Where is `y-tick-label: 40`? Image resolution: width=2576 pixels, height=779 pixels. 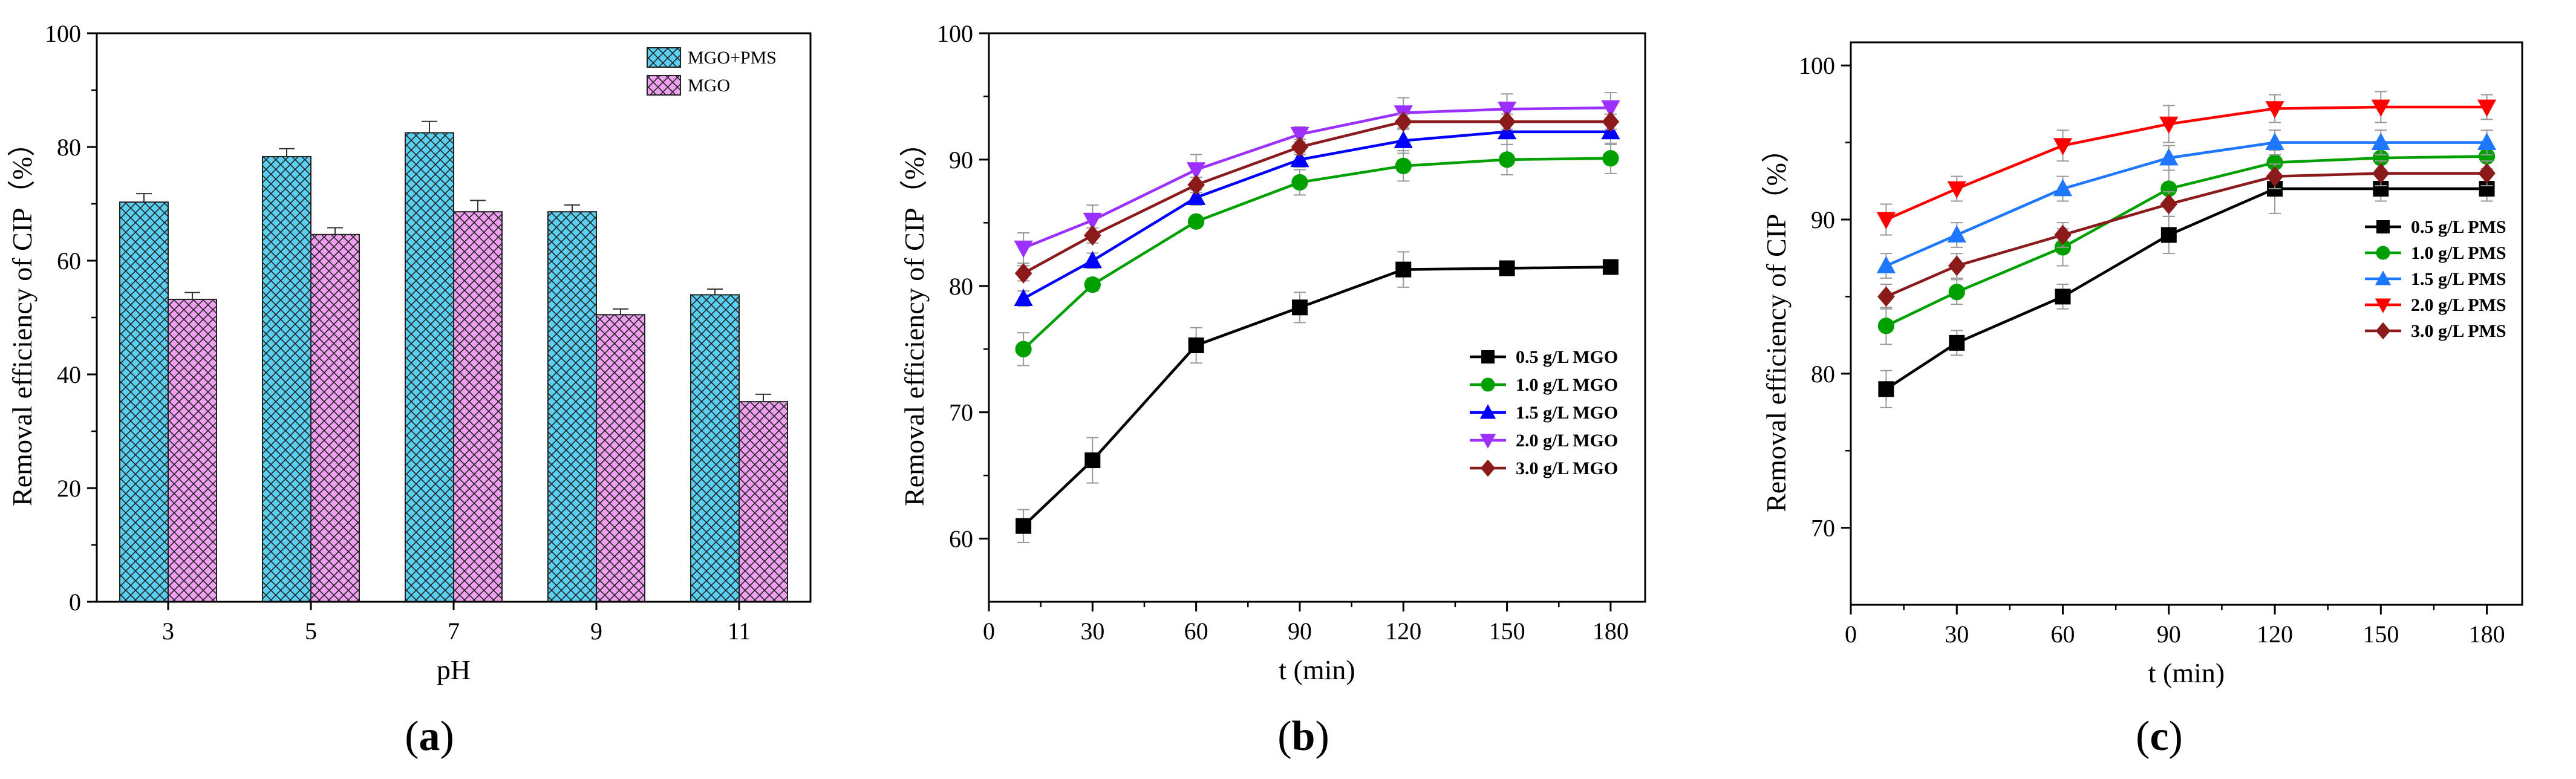 y-tick-label: 40 is located at coordinates (69, 374).